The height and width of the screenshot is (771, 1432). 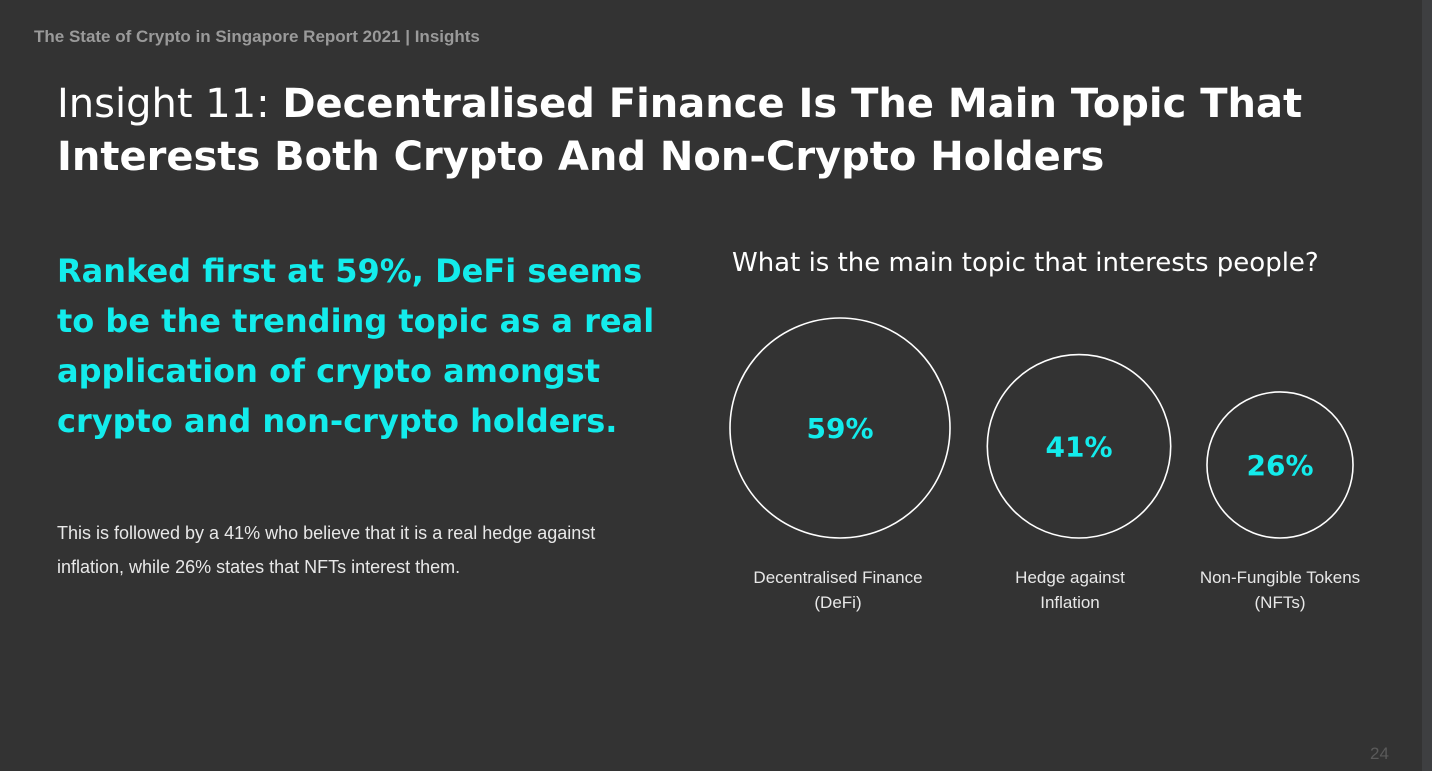 What do you see at coordinates (1070, 602) in the screenshot?
I see `category-label: Inflation` at bounding box center [1070, 602].